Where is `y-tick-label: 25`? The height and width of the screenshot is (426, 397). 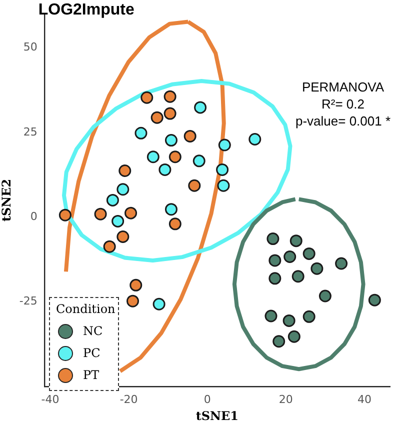 y-tick-label: 25 is located at coordinates (30, 131).